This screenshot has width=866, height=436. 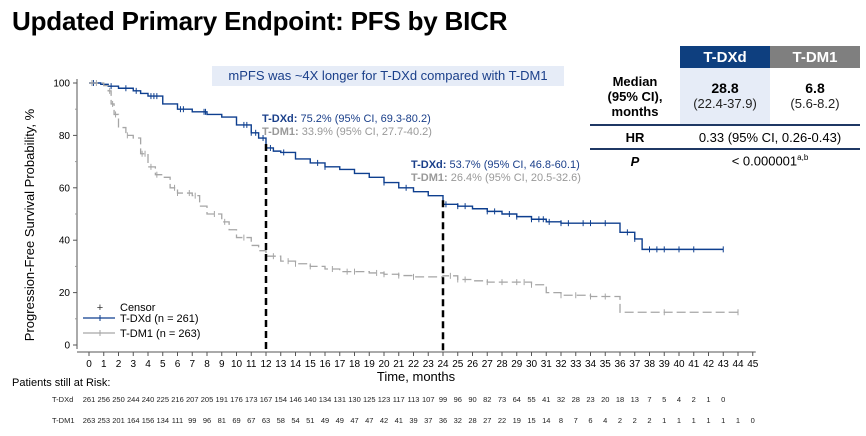 I want to click on legend-censor-icon: +, so click(x=100, y=308).